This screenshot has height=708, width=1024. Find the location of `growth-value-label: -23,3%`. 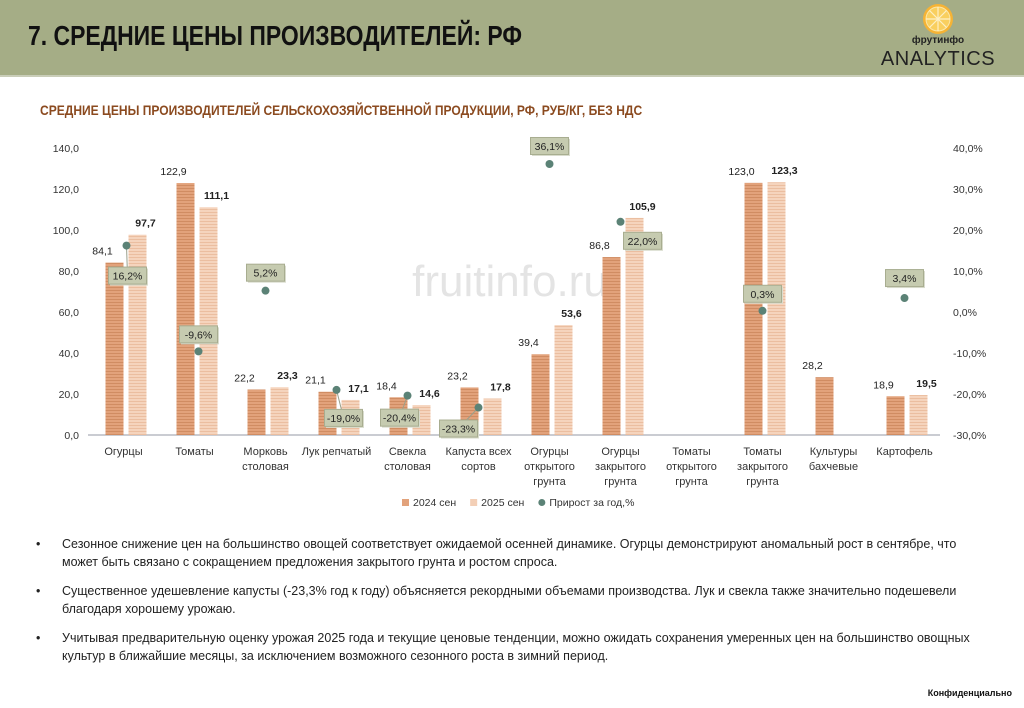

growth-value-label: -23,3% is located at coordinates (458, 430).